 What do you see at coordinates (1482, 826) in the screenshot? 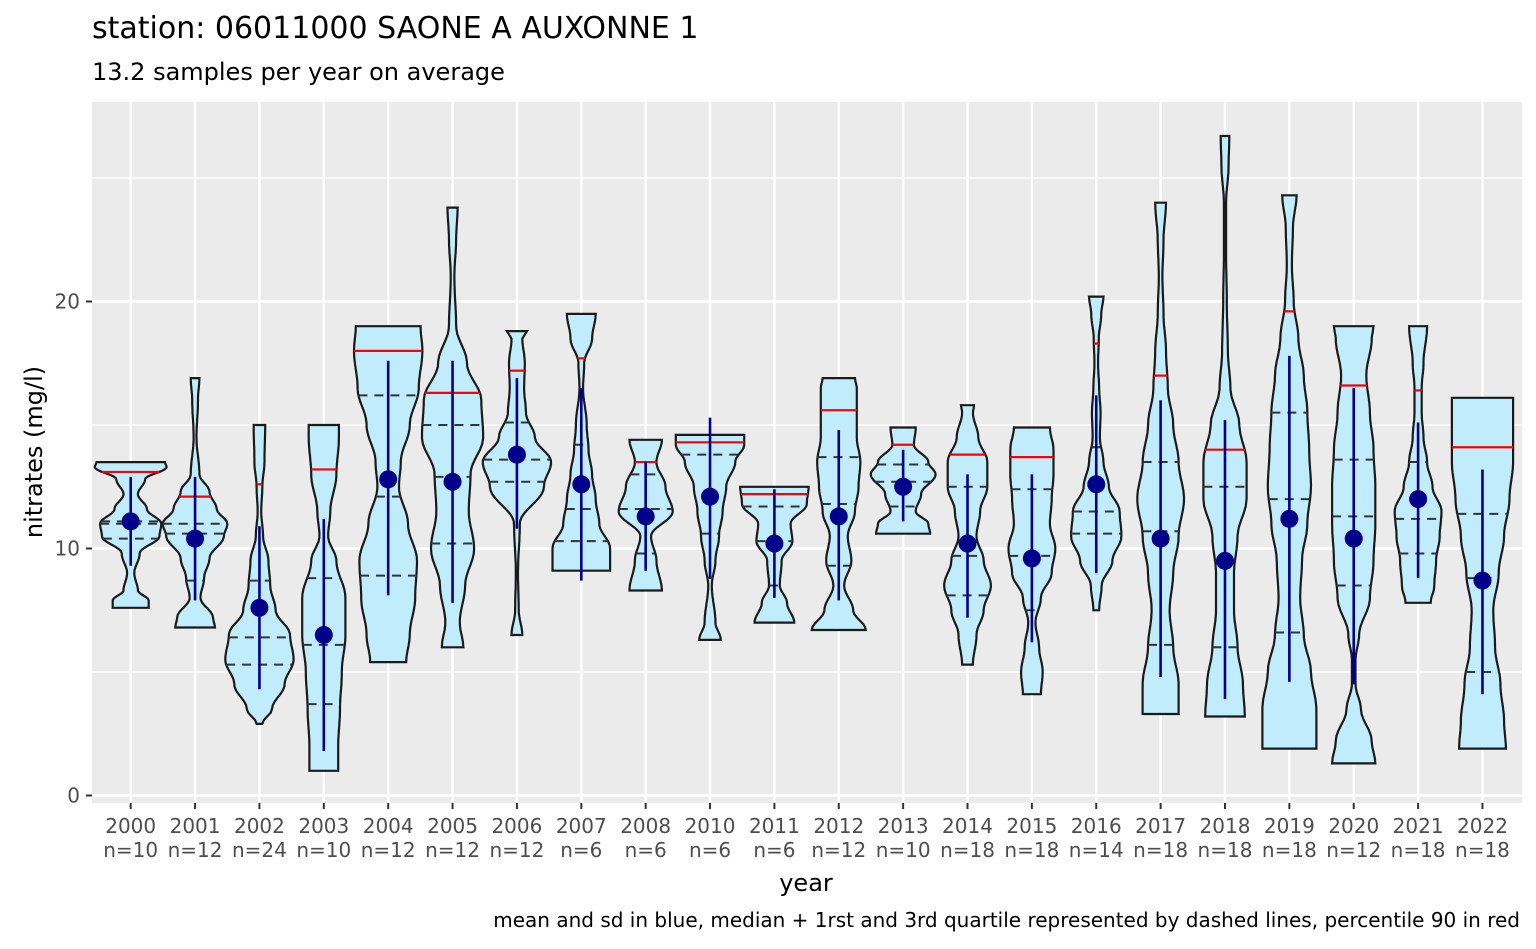
I see `x-tick-label-year: 2022` at bounding box center [1482, 826].